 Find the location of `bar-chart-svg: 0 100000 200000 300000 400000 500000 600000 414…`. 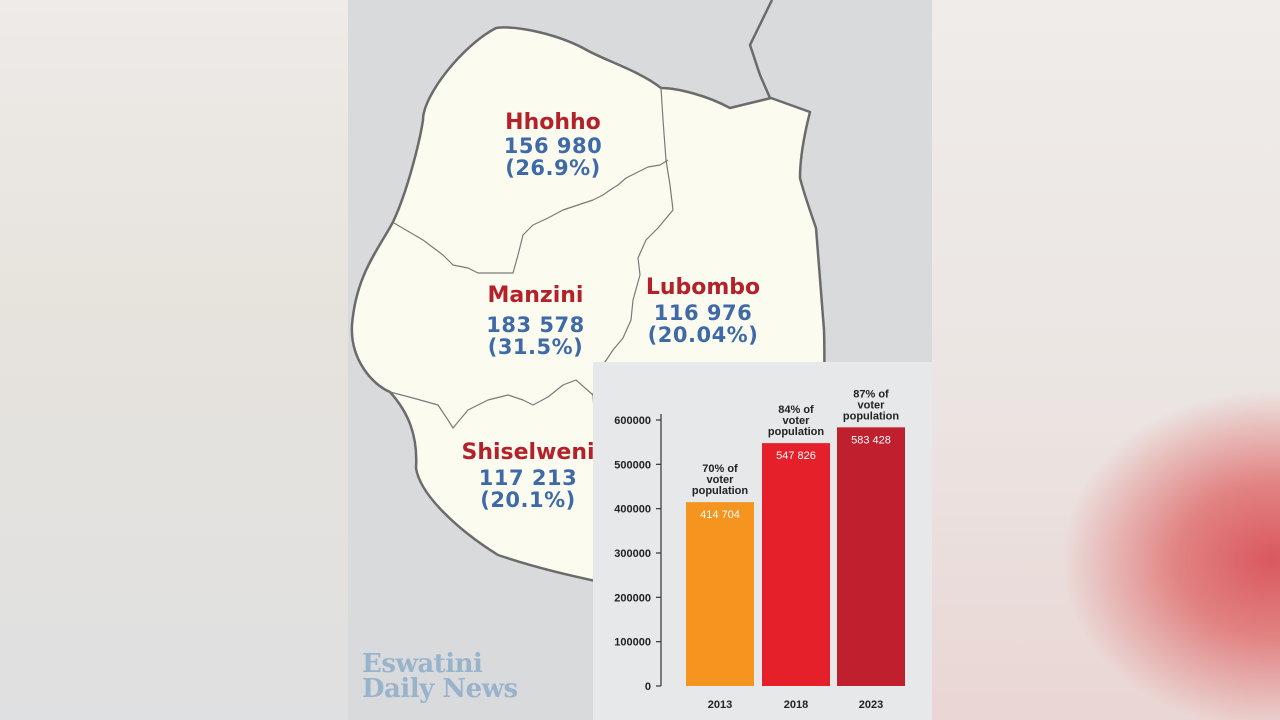

bar-chart-svg: 0 100000 200000 300000 400000 500000 600000 414… is located at coordinates (759, 549).